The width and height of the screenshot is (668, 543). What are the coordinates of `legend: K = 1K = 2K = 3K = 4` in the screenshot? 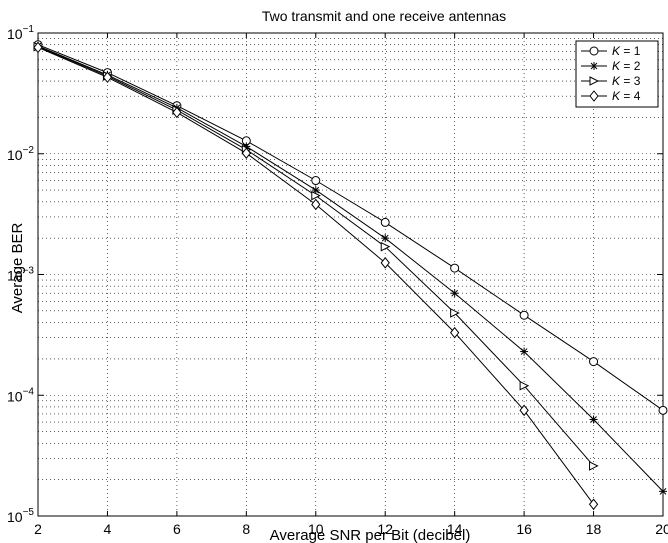 It's located at (617, 74).